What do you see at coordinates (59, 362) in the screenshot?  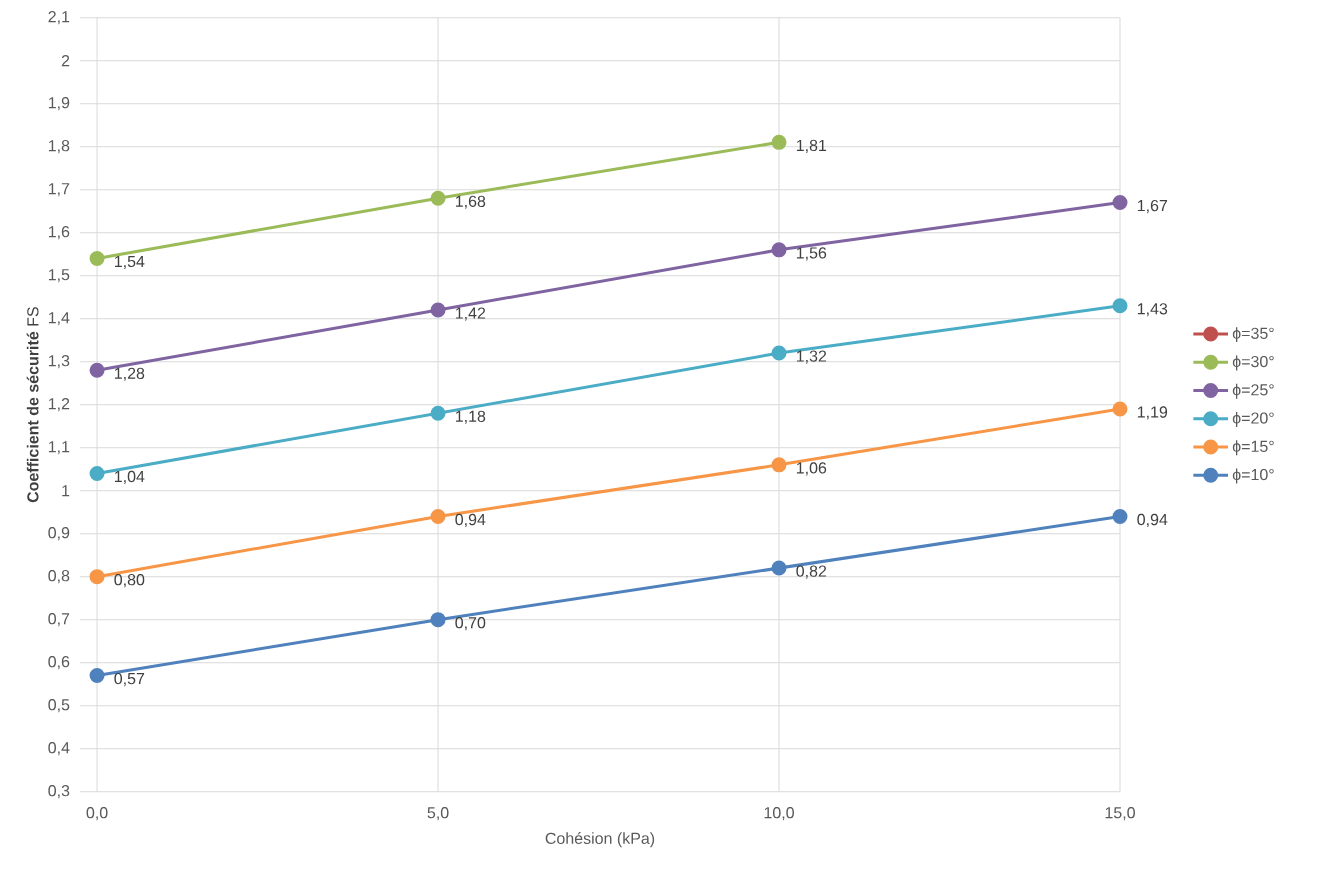 I see `y-tick-label: 1,3` at bounding box center [59, 362].